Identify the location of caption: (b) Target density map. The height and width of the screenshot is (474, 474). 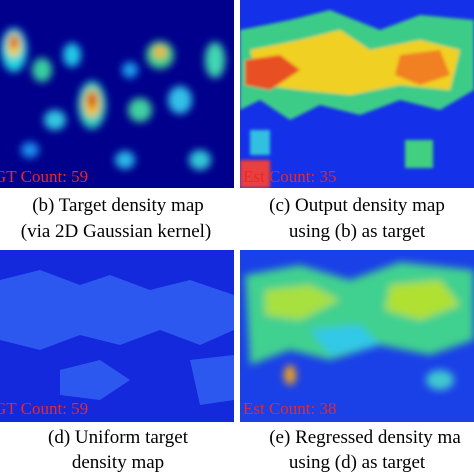
(118, 205).